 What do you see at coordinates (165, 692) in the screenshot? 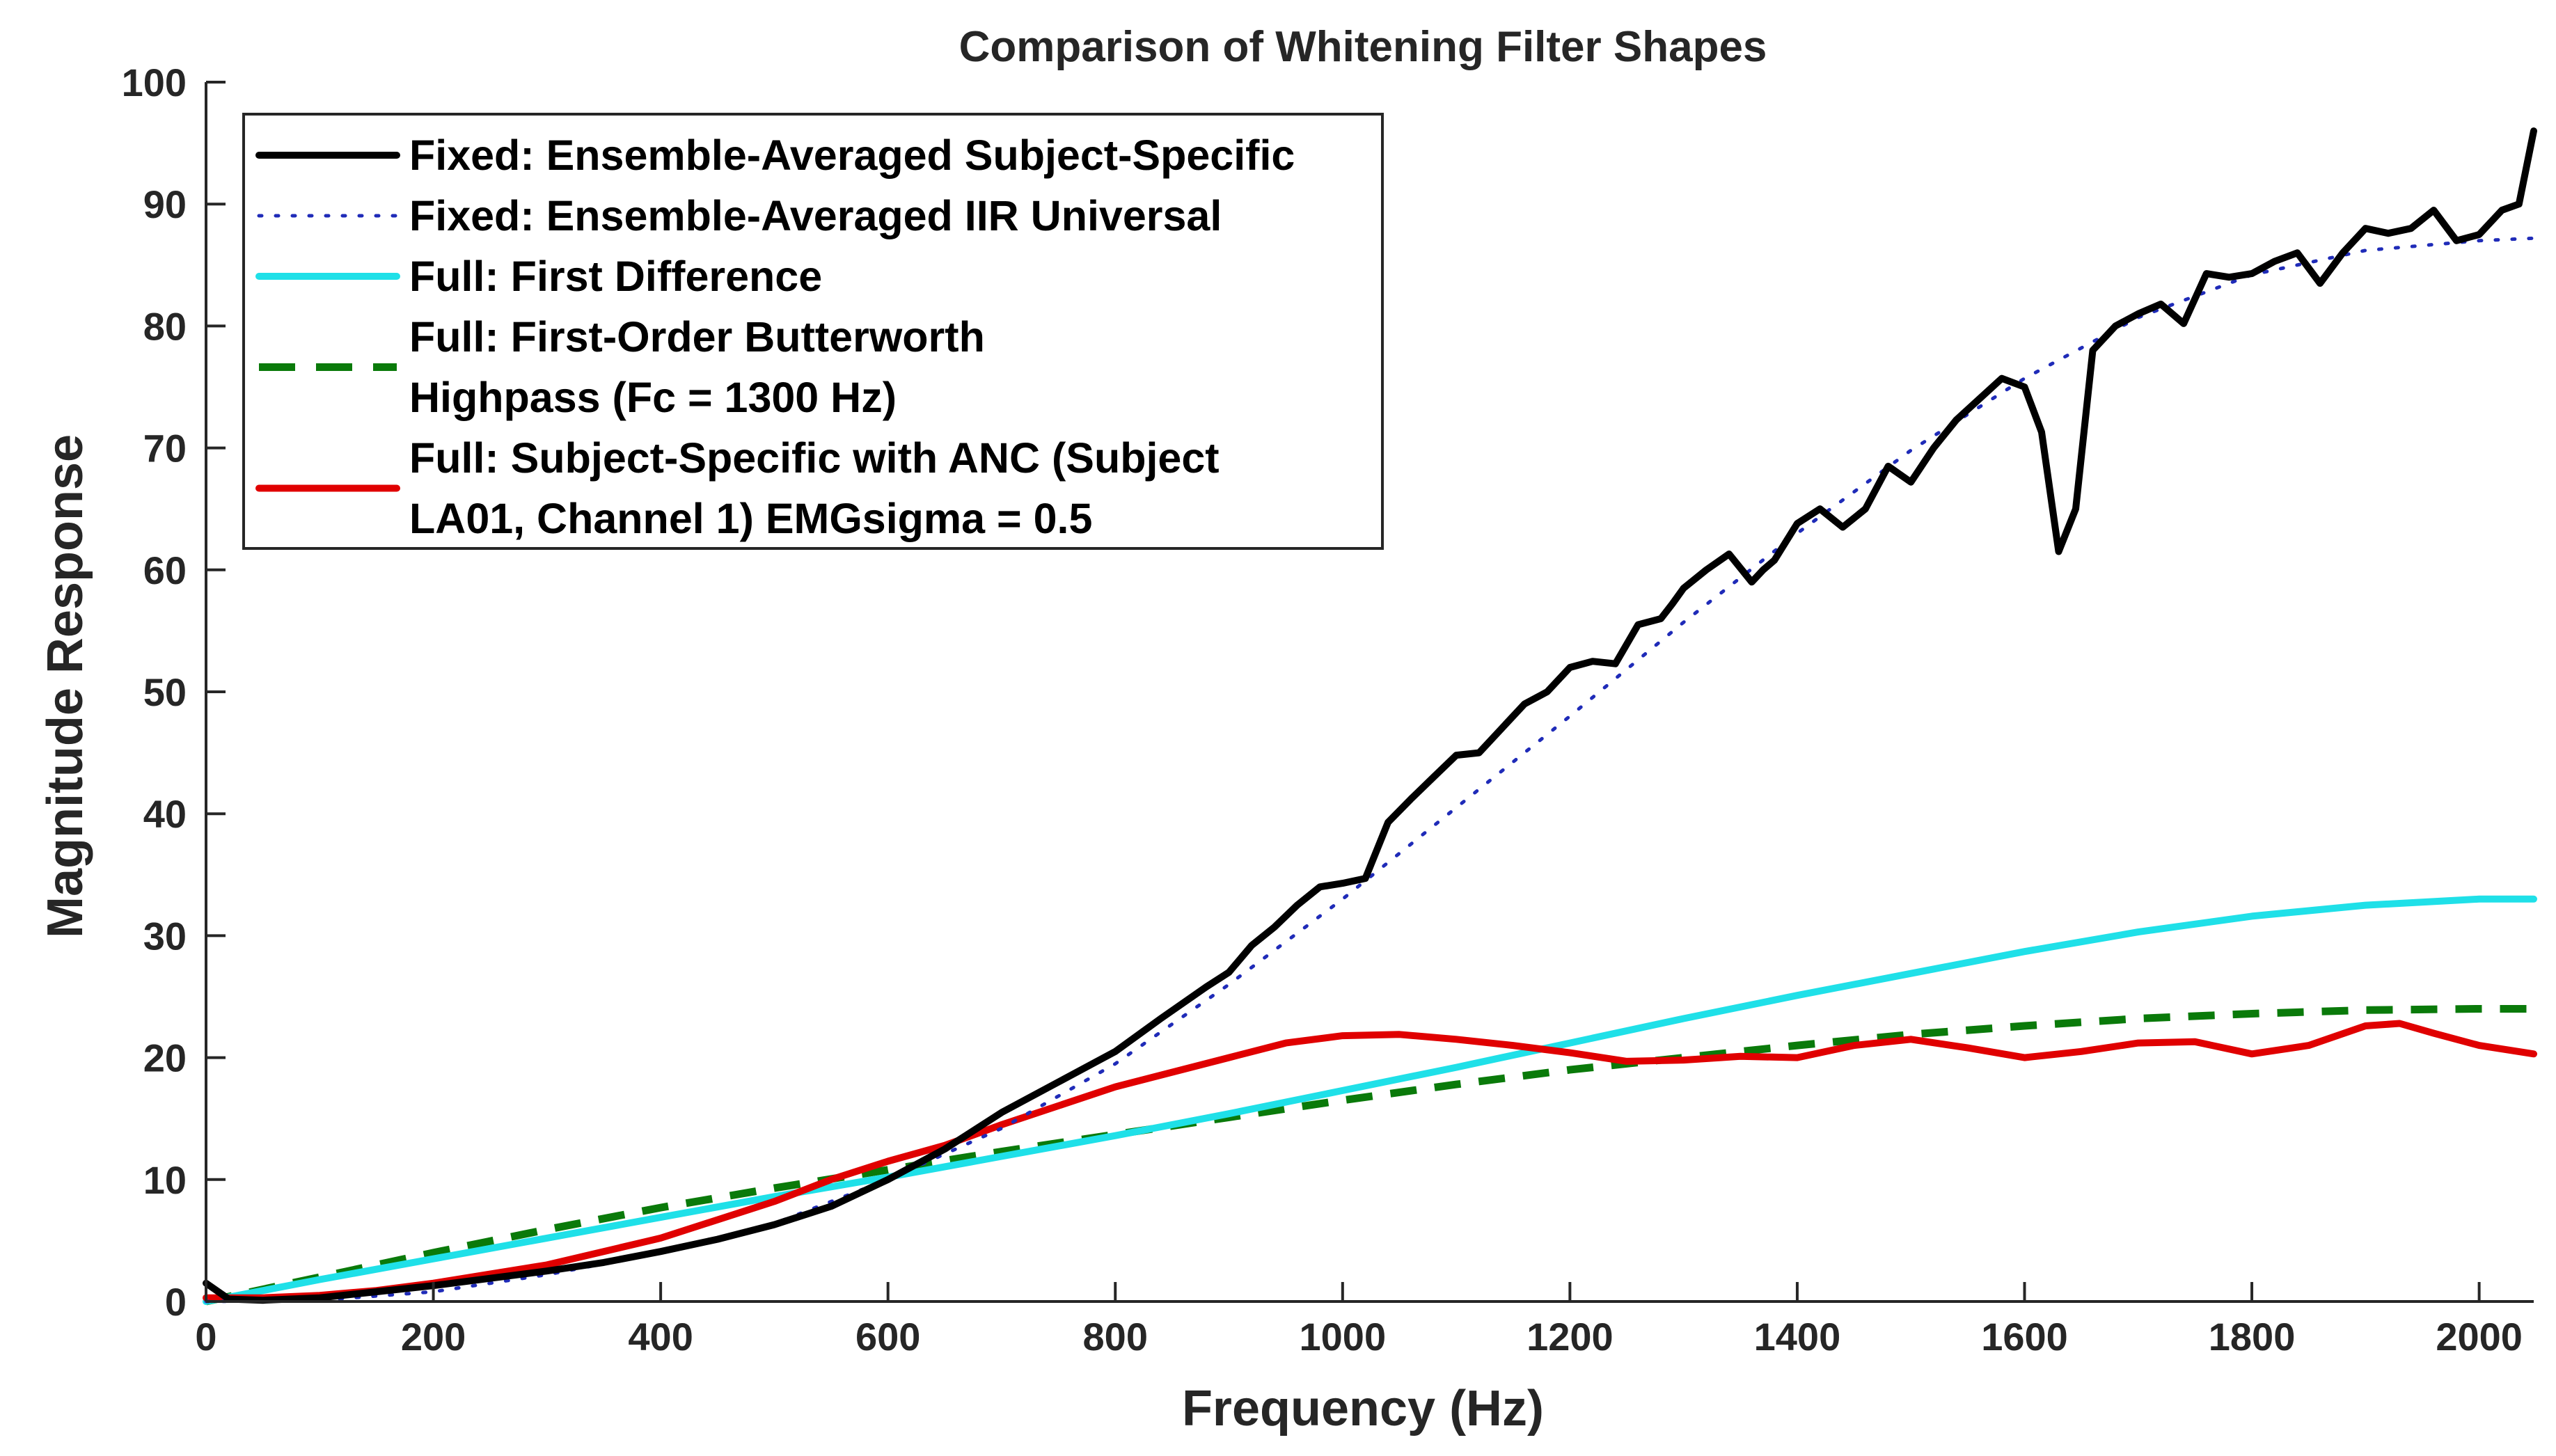
I see `y-tick-label: 50` at bounding box center [165, 692].